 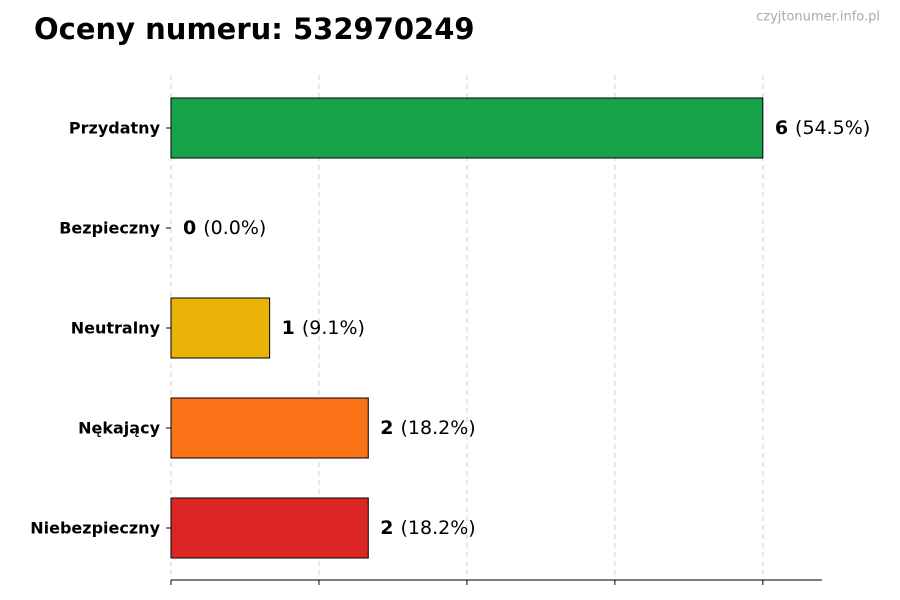 I want to click on y-tick-label: Niebezpieczny, so click(x=95, y=528).